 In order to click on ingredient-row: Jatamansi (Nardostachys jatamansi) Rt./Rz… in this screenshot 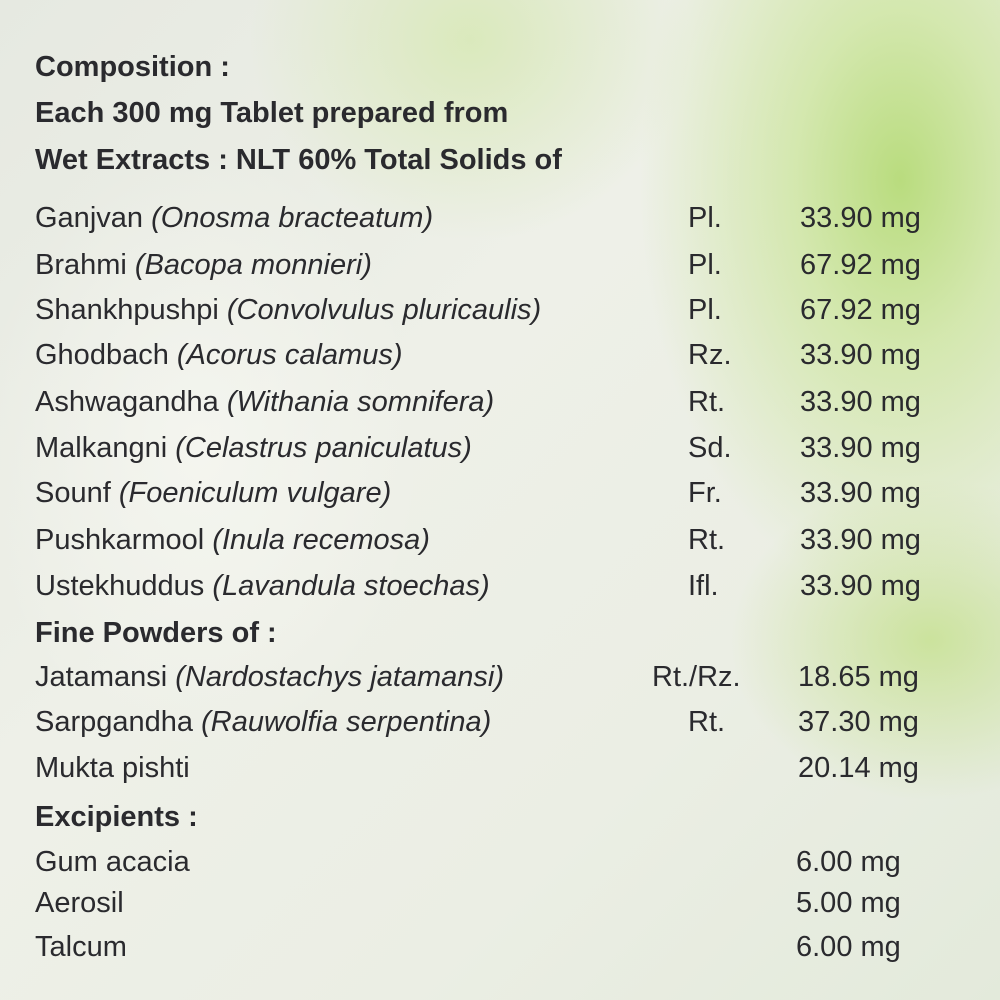, I will do `click(500, 677)`.